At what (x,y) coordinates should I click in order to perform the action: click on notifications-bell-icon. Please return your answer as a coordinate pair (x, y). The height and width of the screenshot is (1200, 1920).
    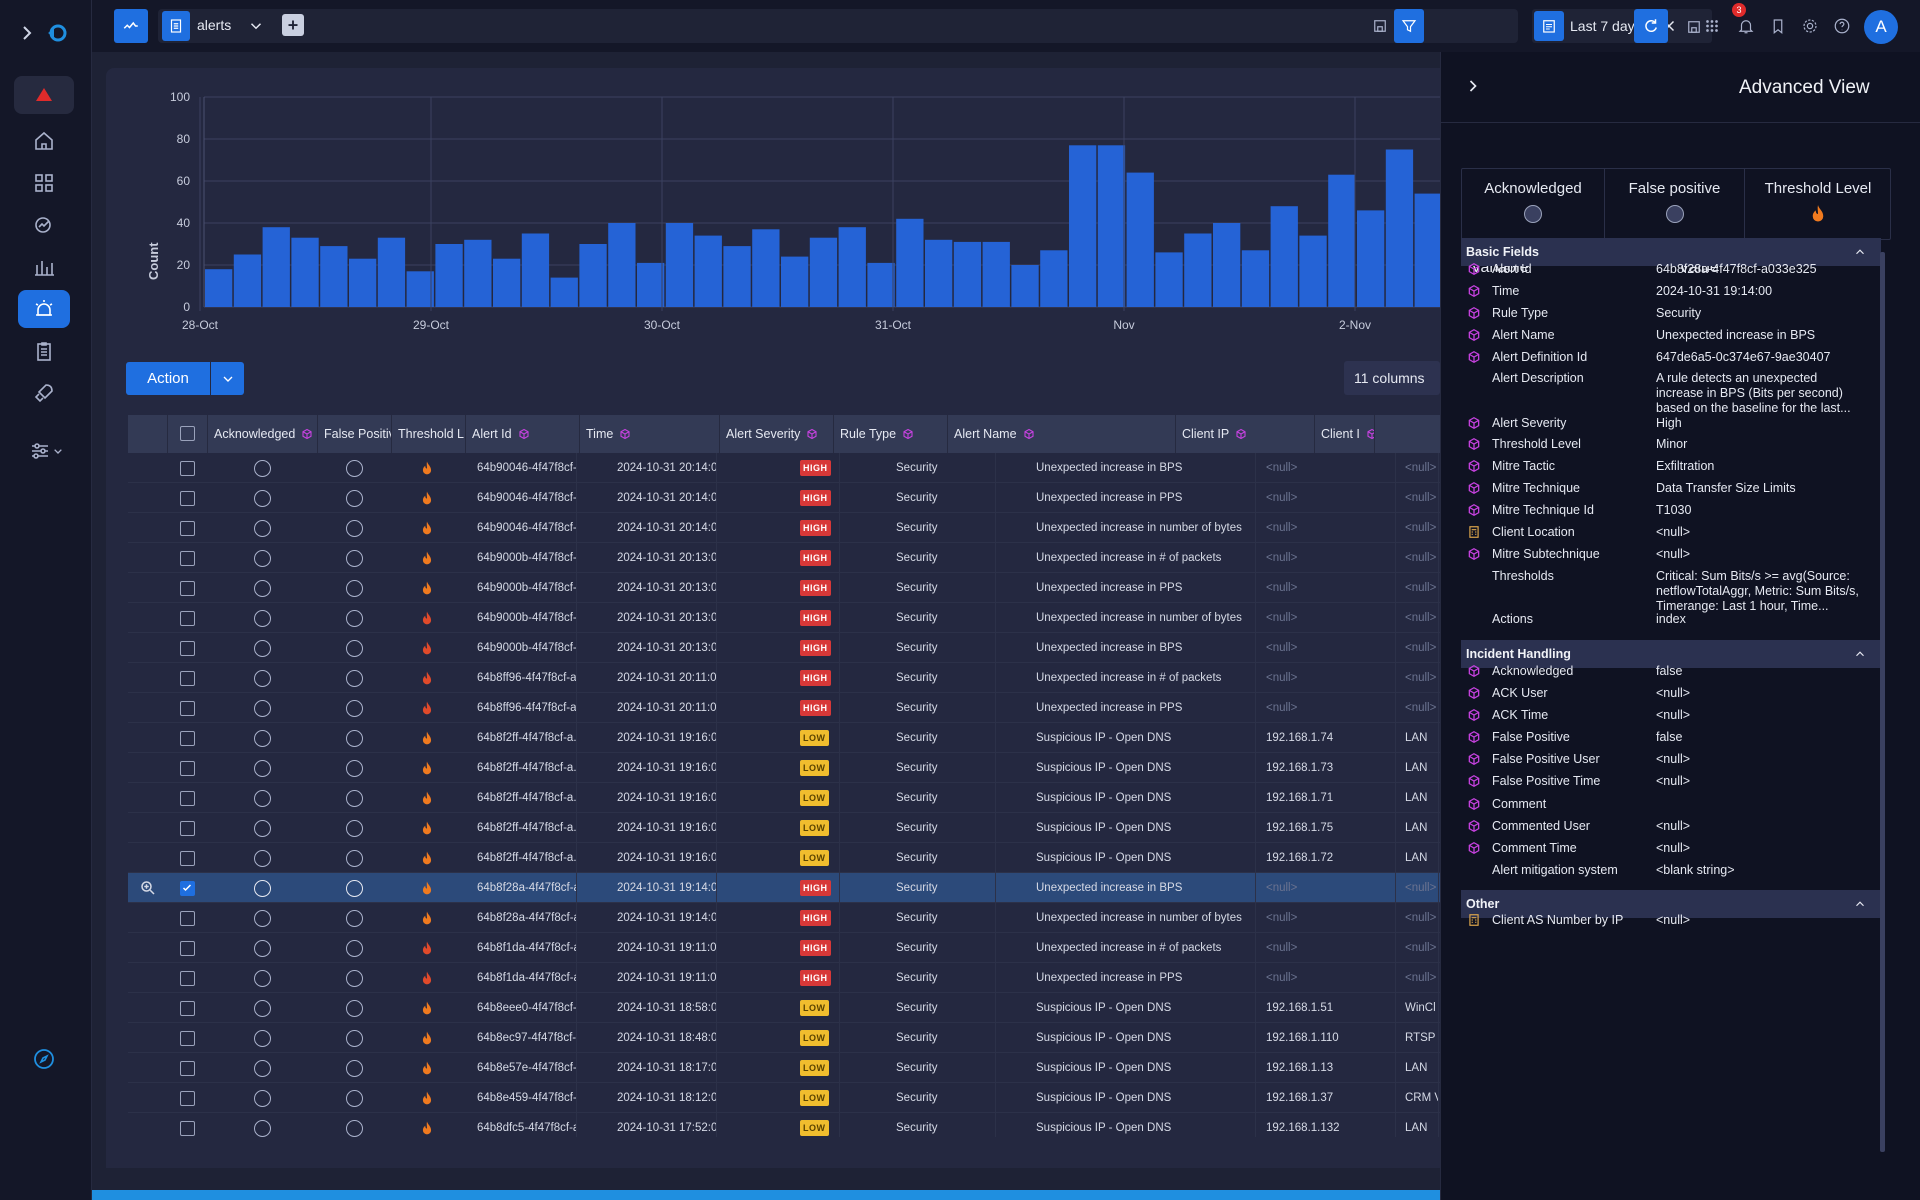
    Looking at the image, I should click on (1746, 26).